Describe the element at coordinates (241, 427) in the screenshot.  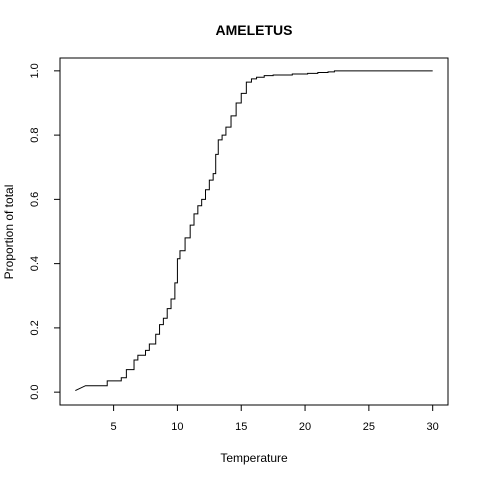
I see `x-tick-label: 15` at that location.